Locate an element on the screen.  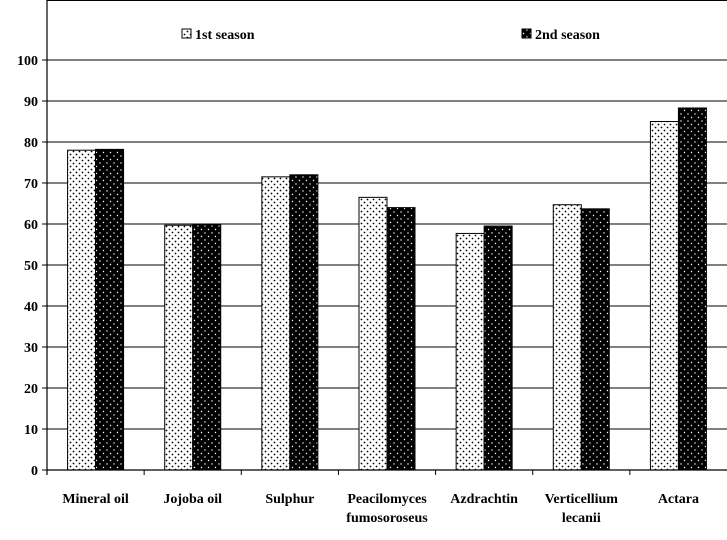
y-tick-label: 0 is located at coordinates (34, 471).